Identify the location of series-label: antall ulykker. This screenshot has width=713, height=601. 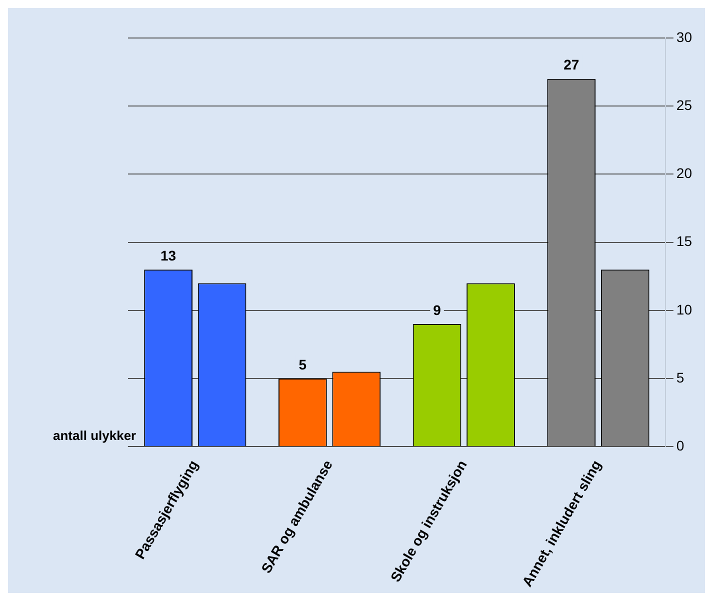
(94, 436).